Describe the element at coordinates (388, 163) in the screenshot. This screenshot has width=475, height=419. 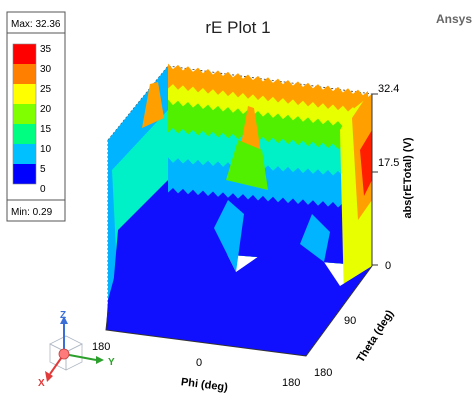
I see `z-tick-mid: 17.5` at that location.